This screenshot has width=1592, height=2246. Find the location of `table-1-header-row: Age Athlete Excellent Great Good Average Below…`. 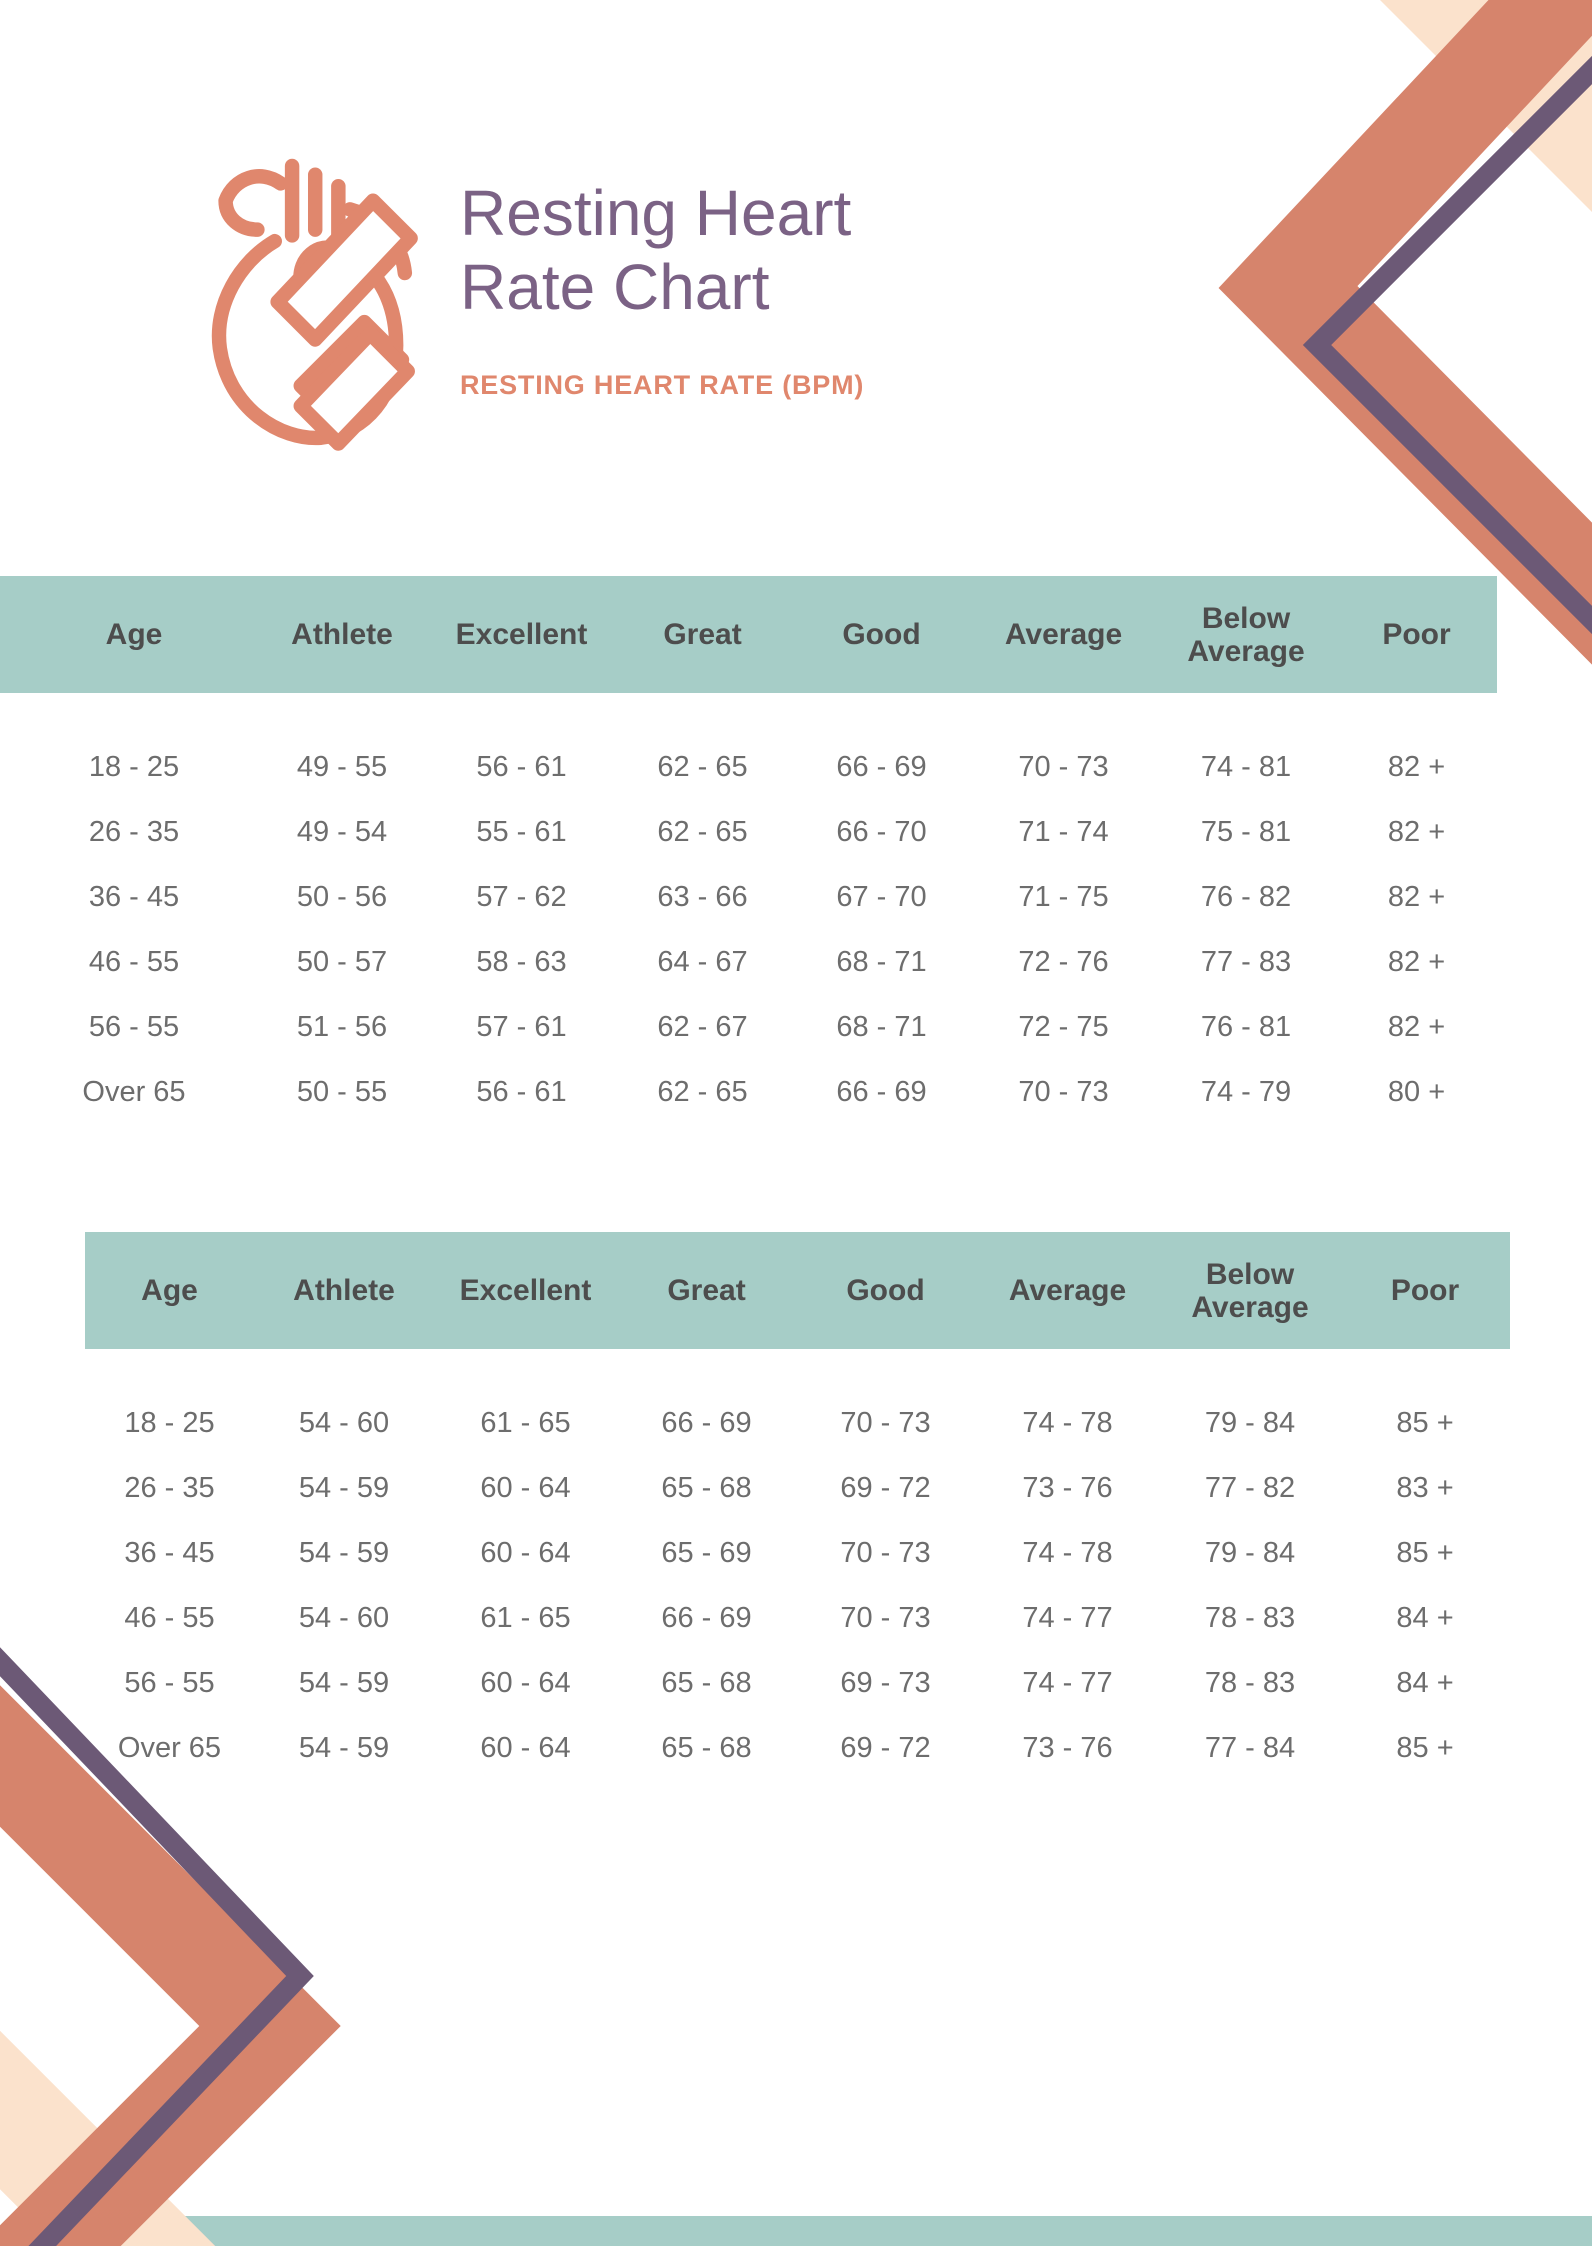

table-1-header-row: Age Athlete Excellent Great Good Average Below… is located at coordinates (748, 634).